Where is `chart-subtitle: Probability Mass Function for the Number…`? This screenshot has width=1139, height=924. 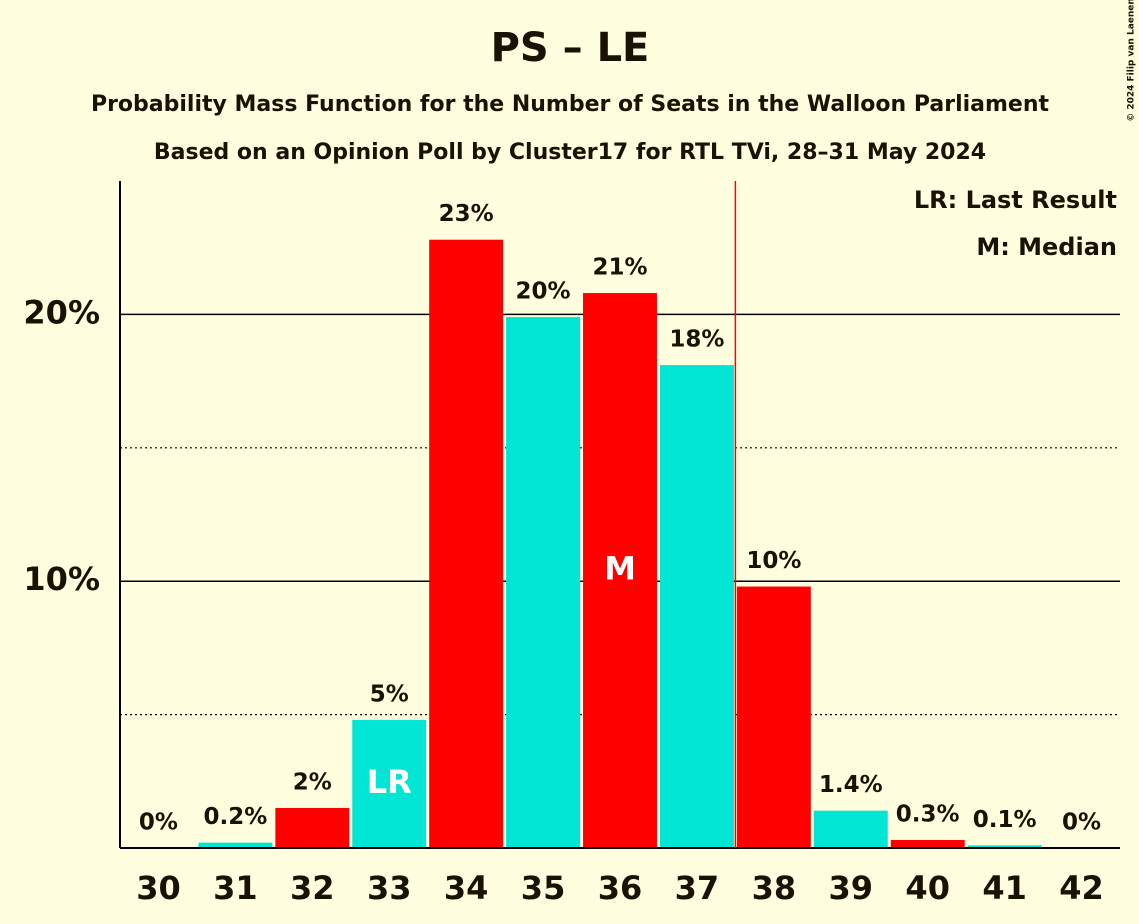
chart-subtitle: Probability Mass Function for the Number… is located at coordinates (570, 104).